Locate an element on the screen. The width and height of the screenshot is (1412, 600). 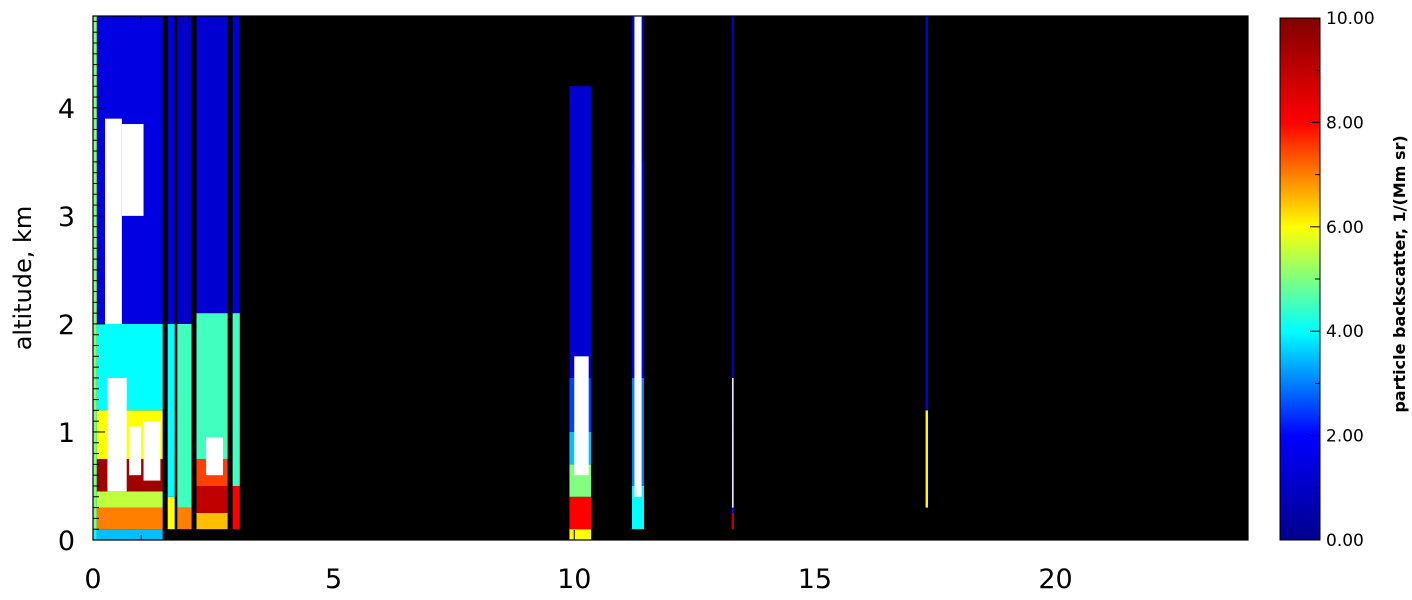
y-axis-label: altitude, km is located at coordinates (23, 278).